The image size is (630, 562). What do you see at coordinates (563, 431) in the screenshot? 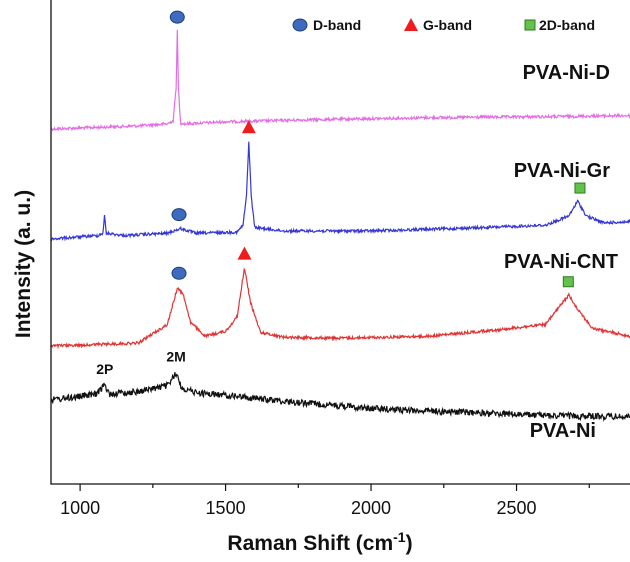
I see `series-label: PVA-Ni` at bounding box center [563, 431].